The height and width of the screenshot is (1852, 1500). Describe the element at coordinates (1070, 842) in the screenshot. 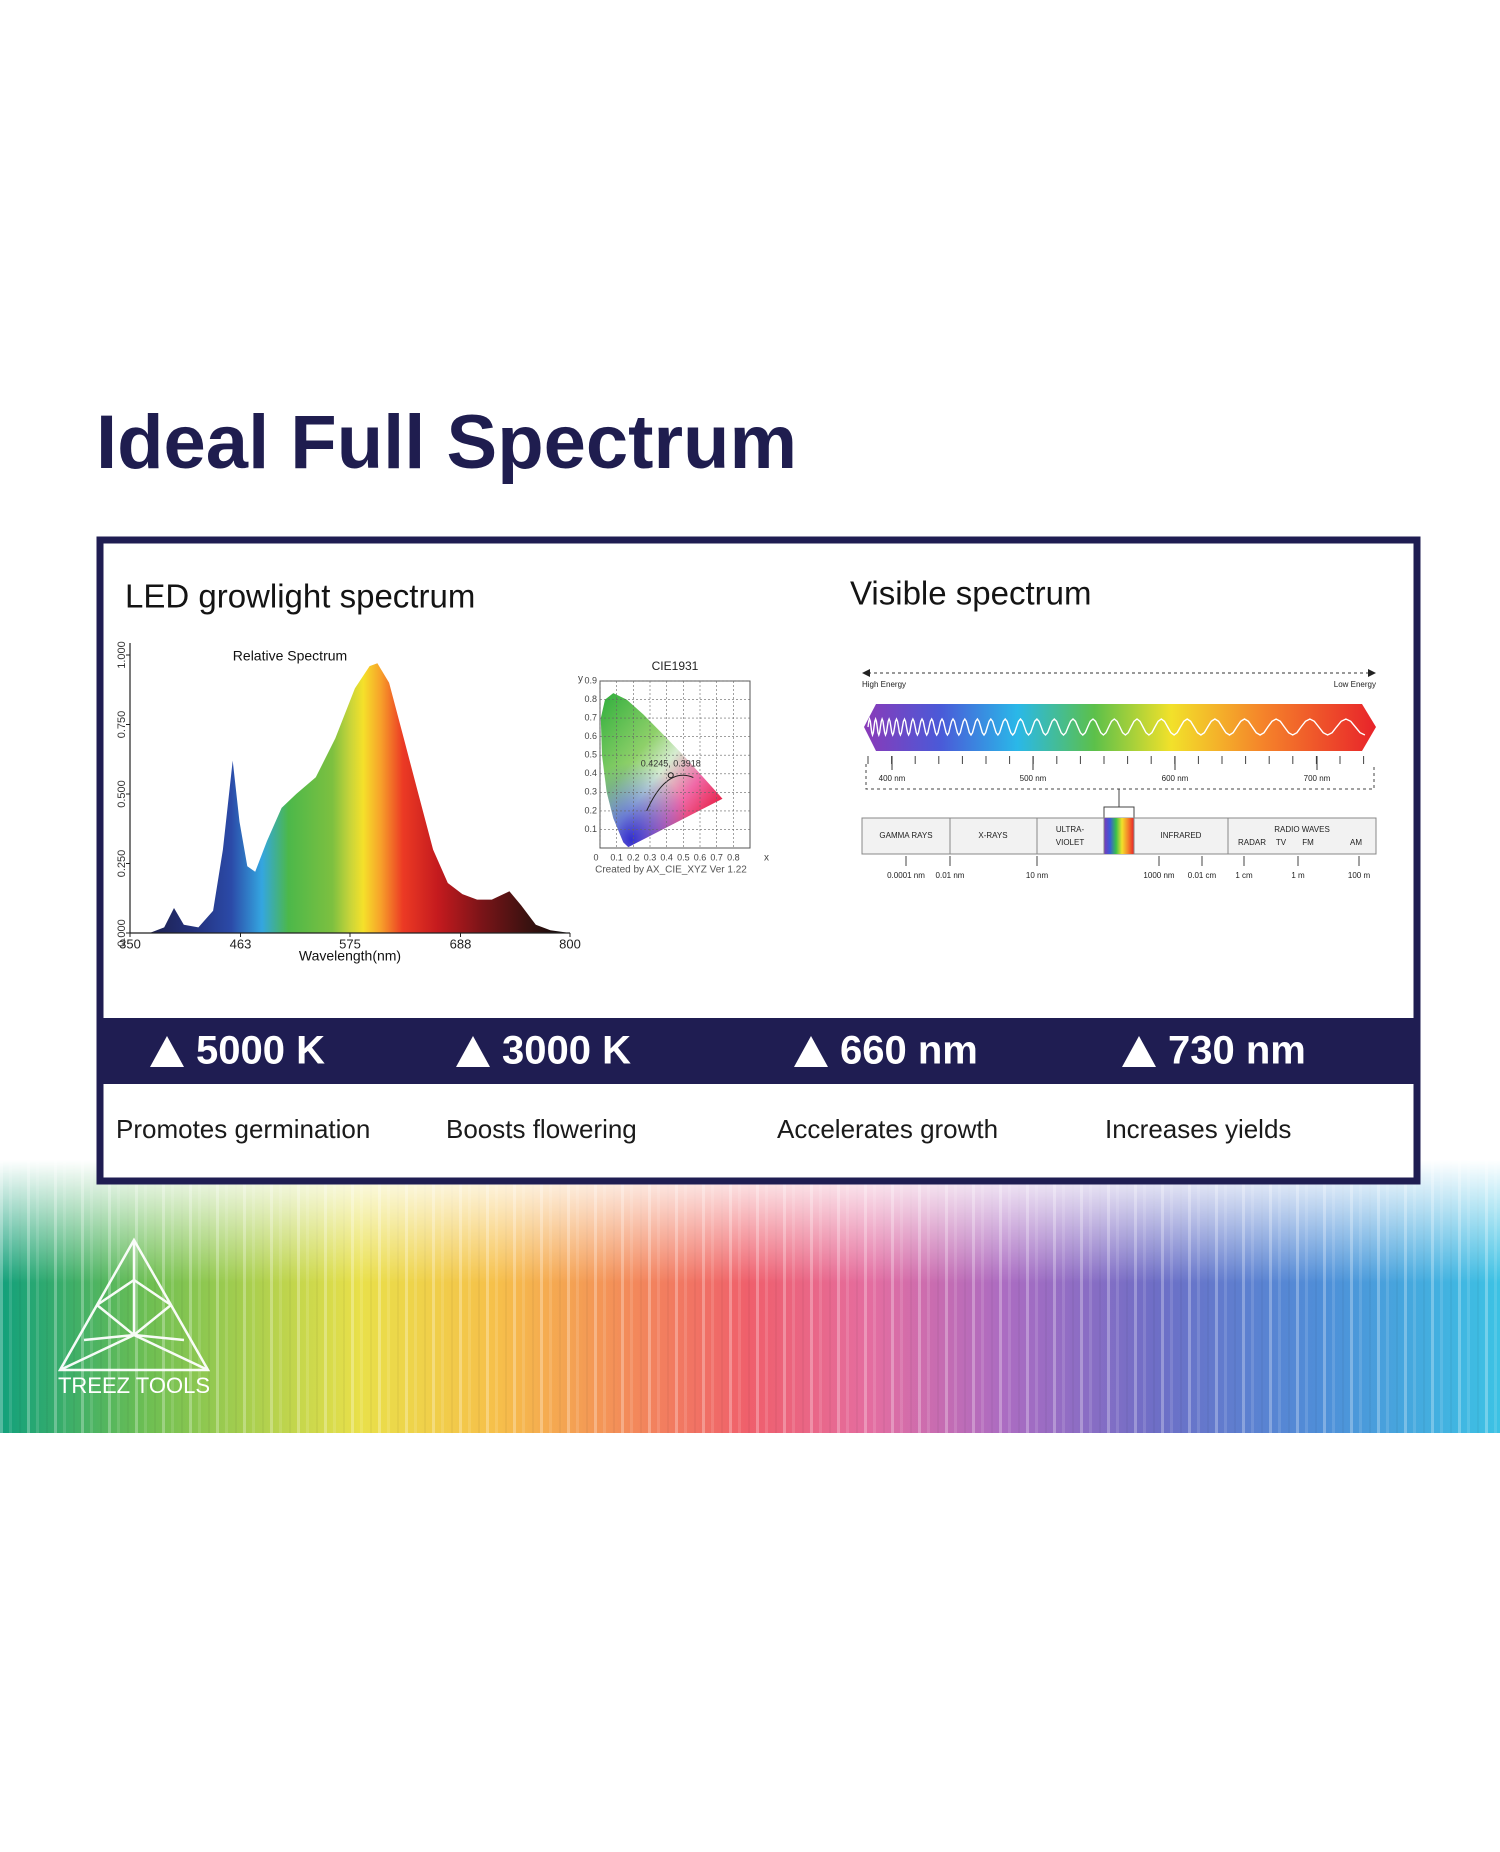

I see `band-label: VIOLET` at that location.